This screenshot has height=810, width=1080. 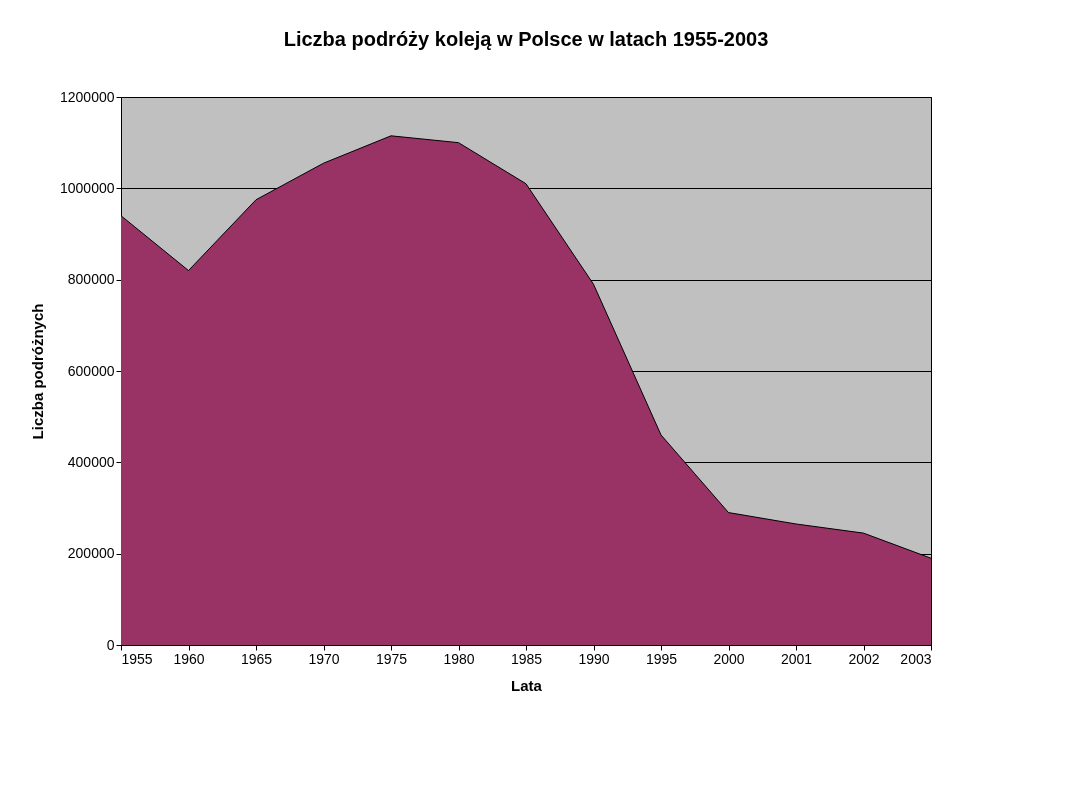 I want to click on x-tick-label: 2003, so click(x=916, y=658).